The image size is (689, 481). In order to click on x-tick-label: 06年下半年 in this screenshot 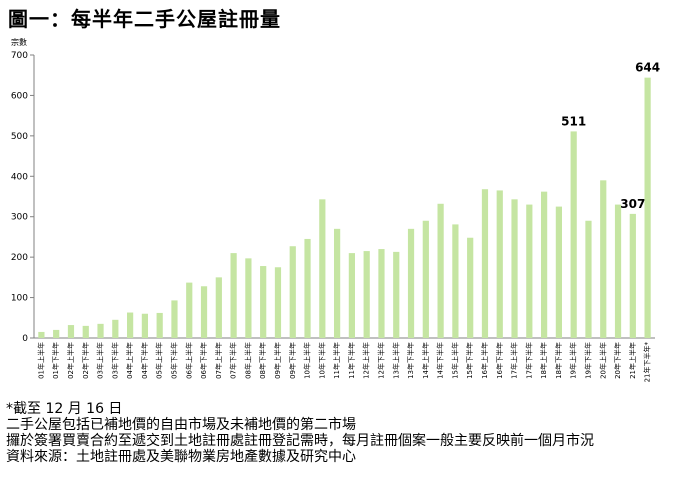, I will do `click(203, 360)`.